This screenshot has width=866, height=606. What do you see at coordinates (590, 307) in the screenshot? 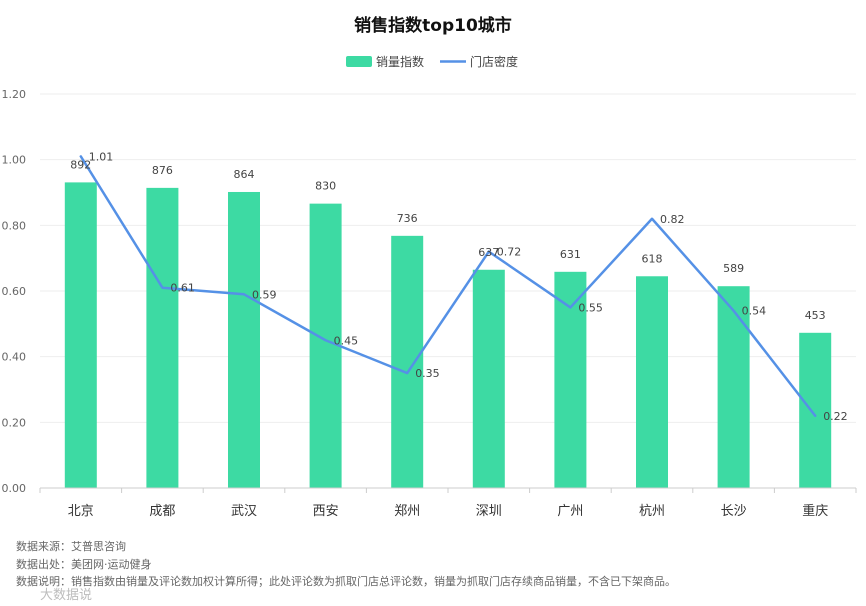
I see `line-value-label: 0.55` at bounding box center [590, 307].